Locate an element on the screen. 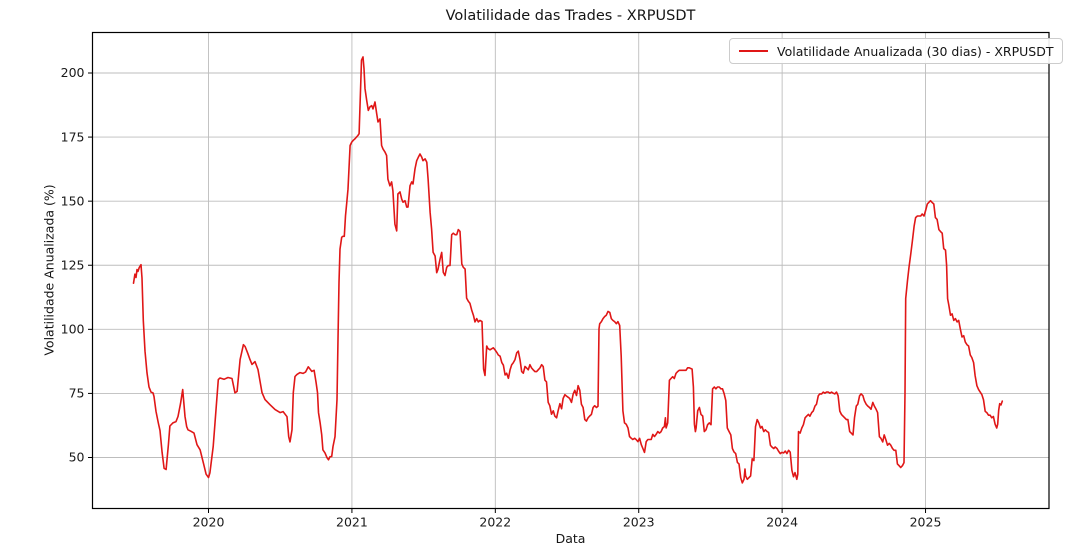 The image size is (1084, 557). x-tick-label: 2020 is located at coordinates (209, 522).